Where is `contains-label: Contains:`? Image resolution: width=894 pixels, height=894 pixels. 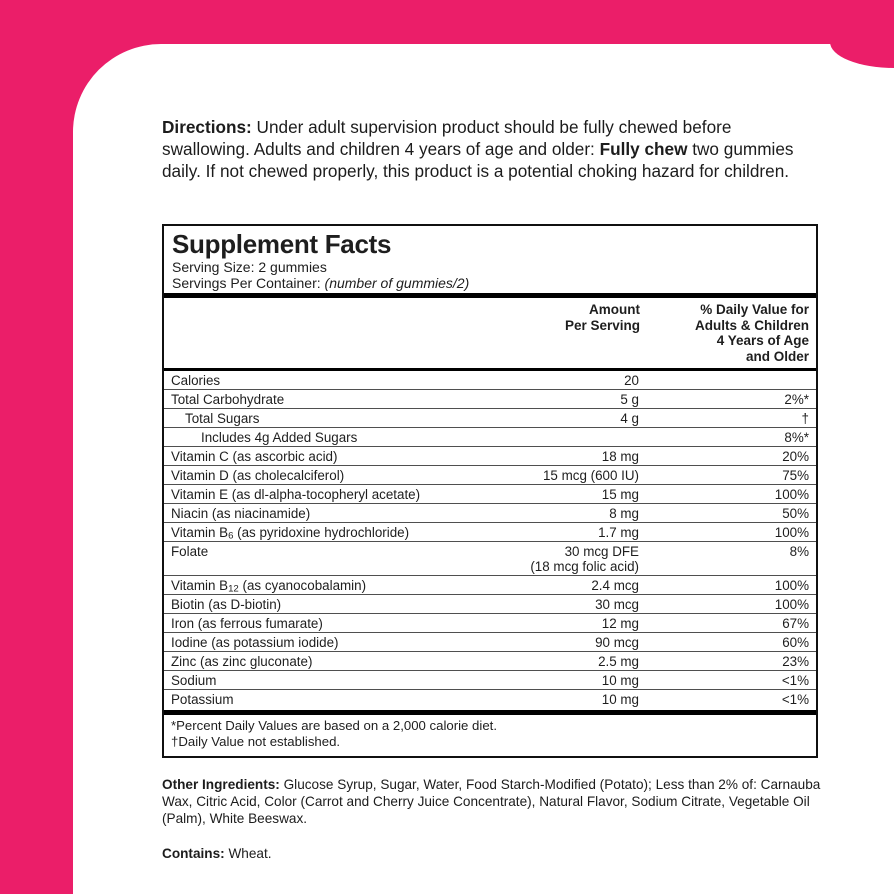
contains-label: Contains: is located at coordinates (193, 853).